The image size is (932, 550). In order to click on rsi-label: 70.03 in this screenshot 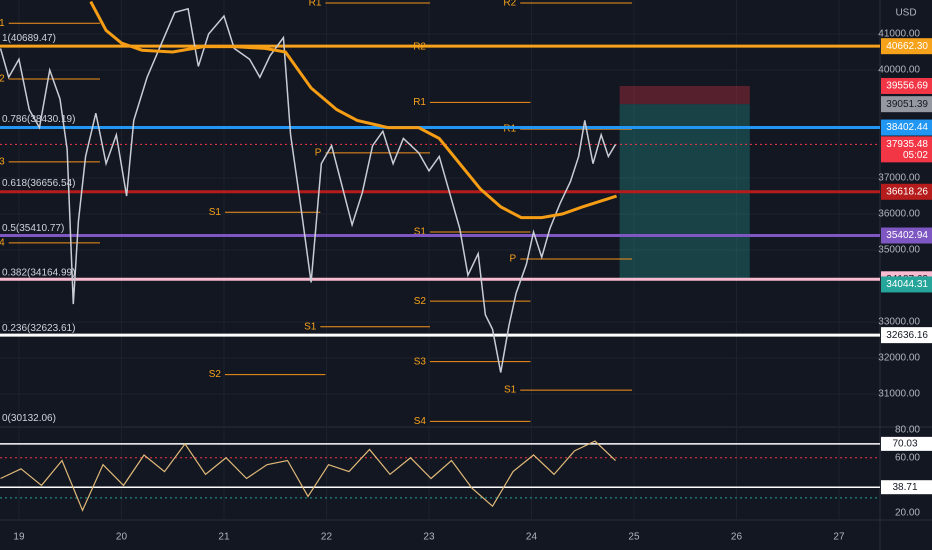, I will do `click(904, 444)`.